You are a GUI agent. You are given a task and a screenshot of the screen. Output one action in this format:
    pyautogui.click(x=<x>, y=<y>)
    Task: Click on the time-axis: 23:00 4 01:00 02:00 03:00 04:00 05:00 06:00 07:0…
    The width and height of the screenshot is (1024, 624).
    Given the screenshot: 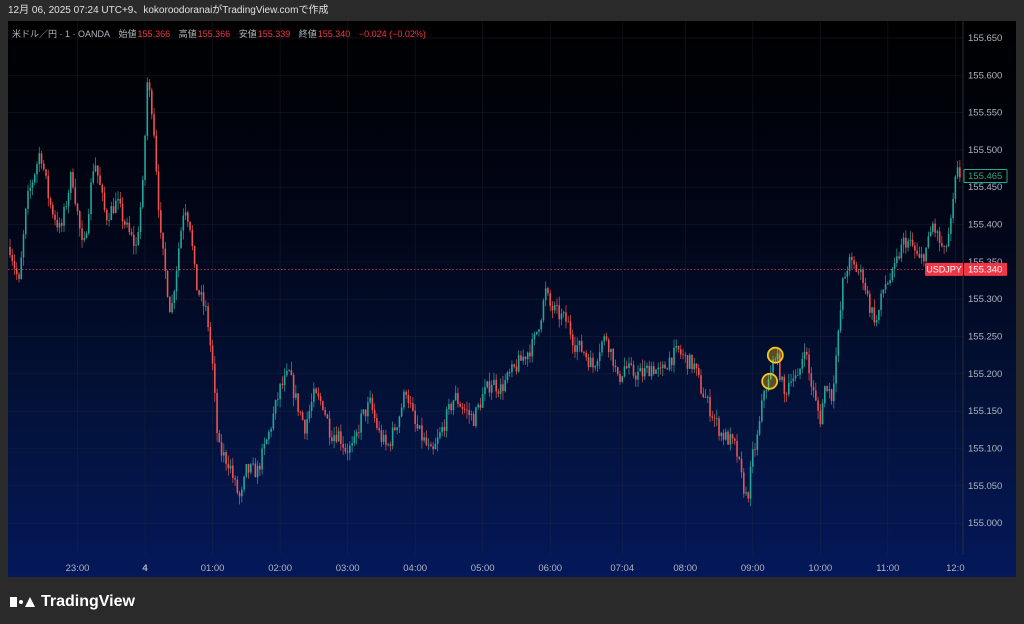 What is the action you would take?
    pyautogui.click(x=515, y=568)
    